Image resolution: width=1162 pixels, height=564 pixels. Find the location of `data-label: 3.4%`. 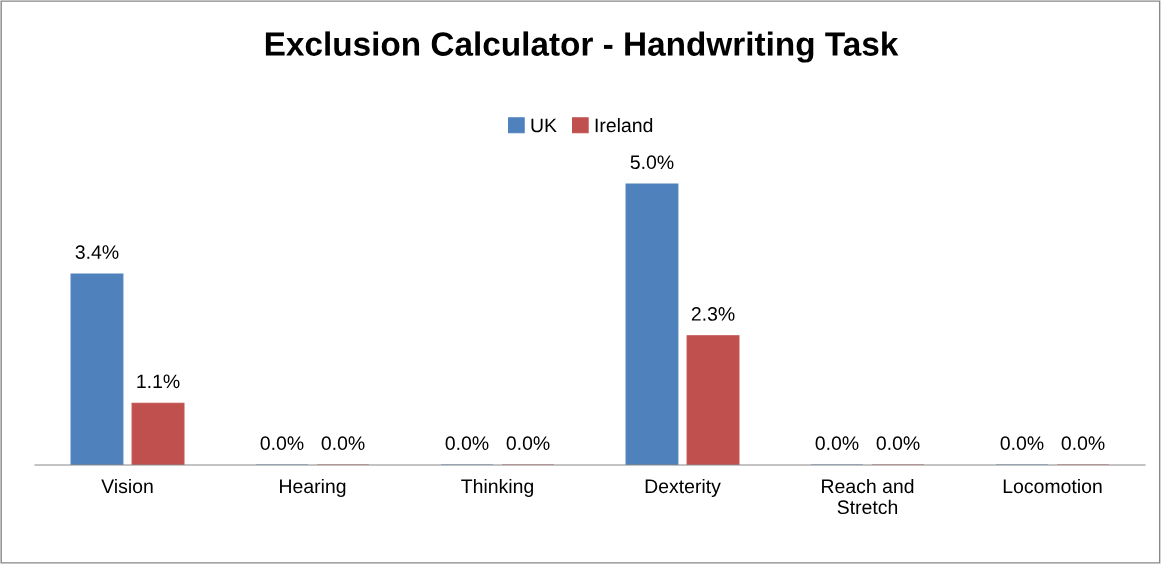

data-label: 3.4% is located at coordinates (97, 252).